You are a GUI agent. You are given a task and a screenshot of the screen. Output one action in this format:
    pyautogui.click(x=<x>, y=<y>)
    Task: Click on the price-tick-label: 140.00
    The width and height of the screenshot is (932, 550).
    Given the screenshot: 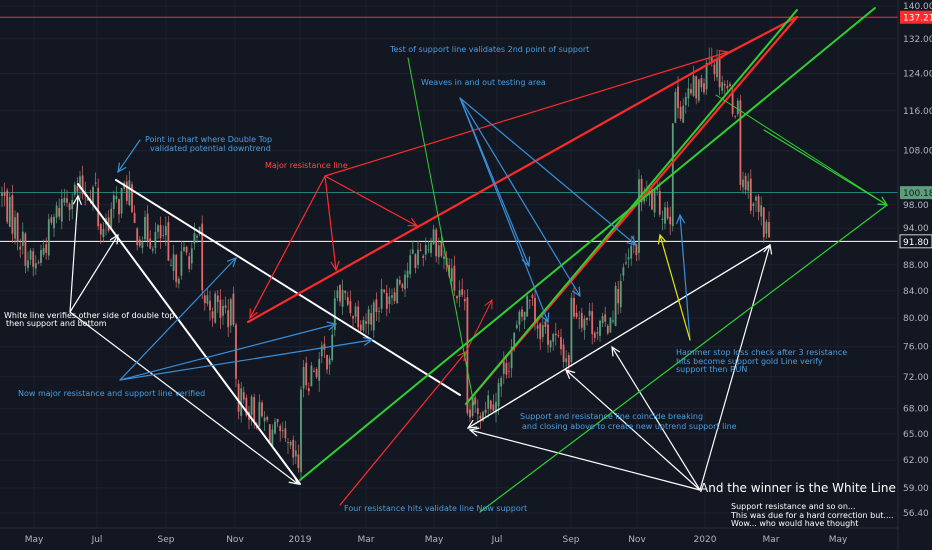 What is the action you would take?
    pyautogui.click(x=917, y=7)
    